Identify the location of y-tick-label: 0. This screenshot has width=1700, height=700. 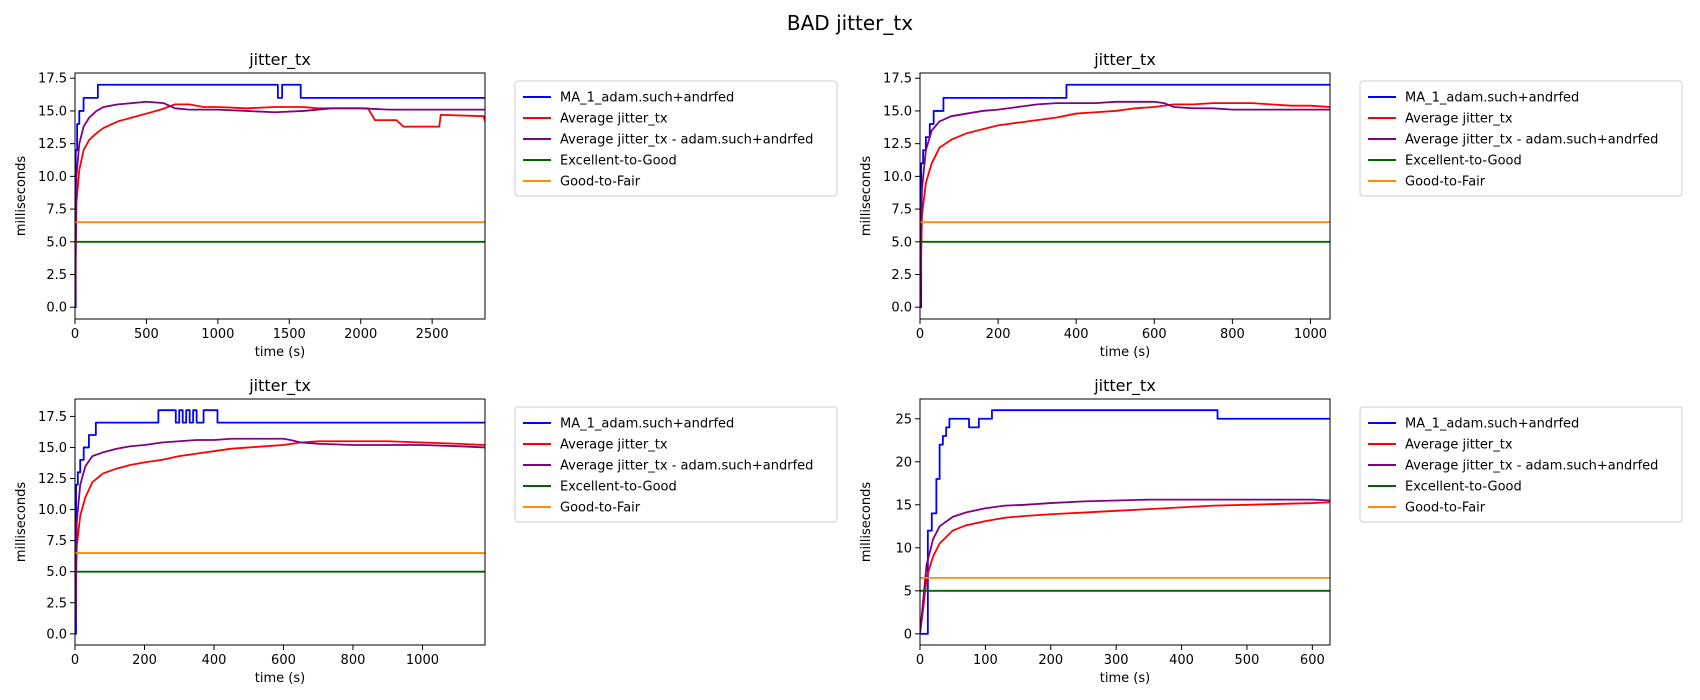
(908, 634).